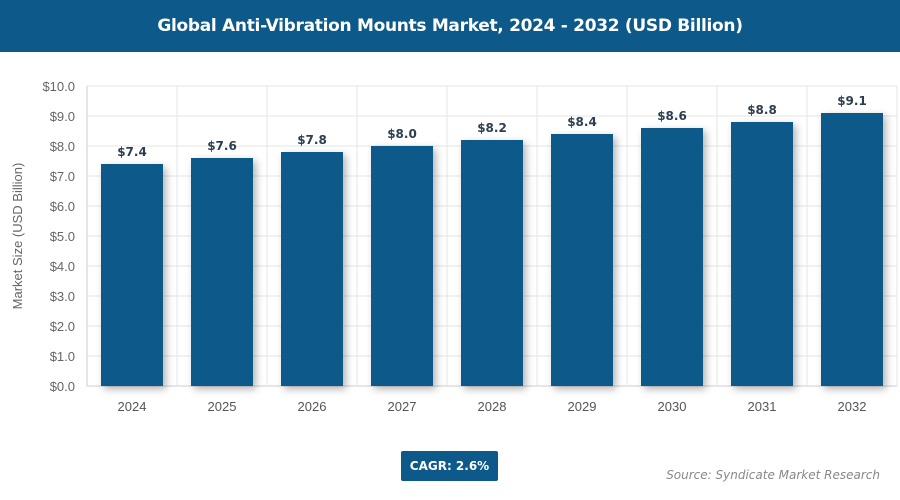 This screenshot has height=500, width=900. I want to click on bar-2025, so click(222, 272).